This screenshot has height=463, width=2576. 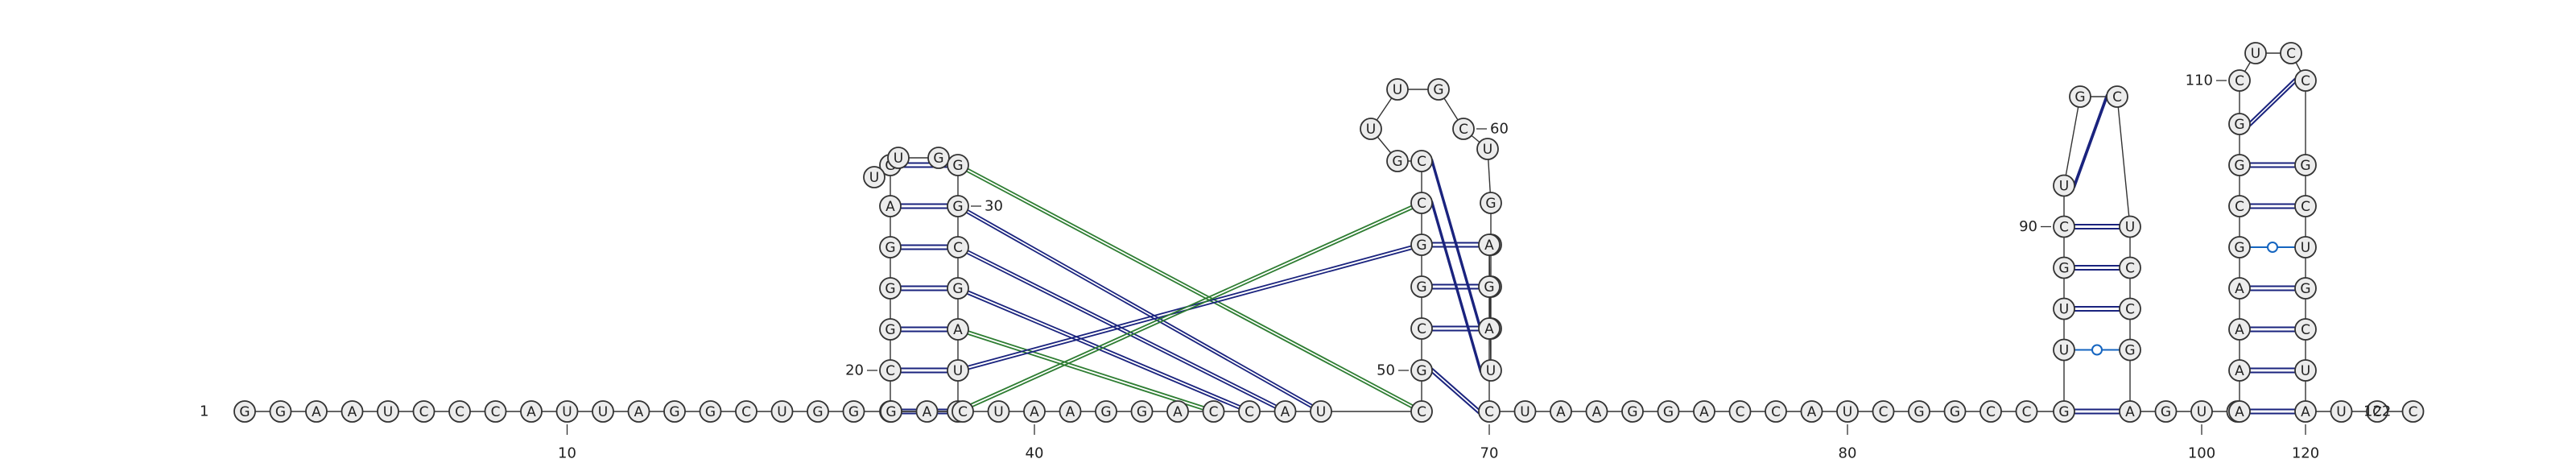 What do you see at coordinates (2199, 80) in the screenshot?
I see `svg-text: 110` at bounding box center [2199, 80].